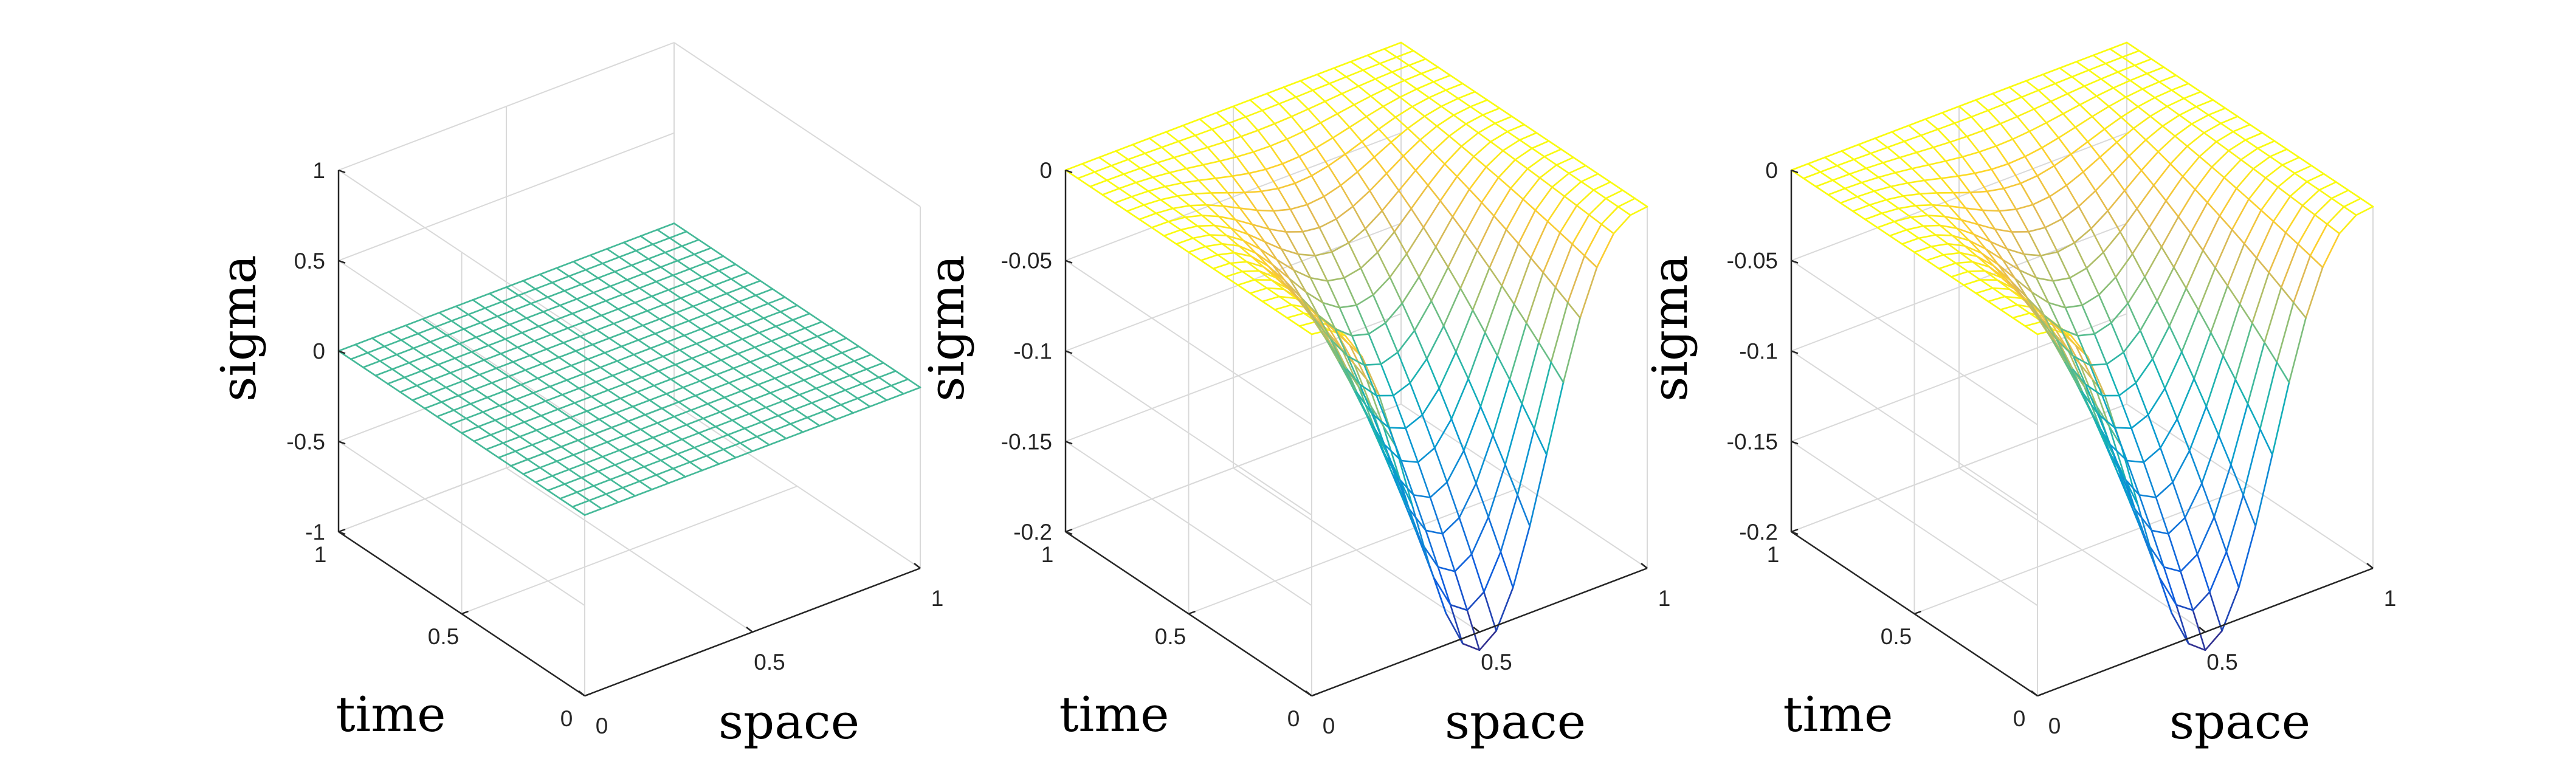 Image resolution: width=2576 pixels, height=770 pixels. What do you see at coordinates (1069, 533) in the screenshot?
I see `z-tick-mark` at bounding box center [1069, 533].